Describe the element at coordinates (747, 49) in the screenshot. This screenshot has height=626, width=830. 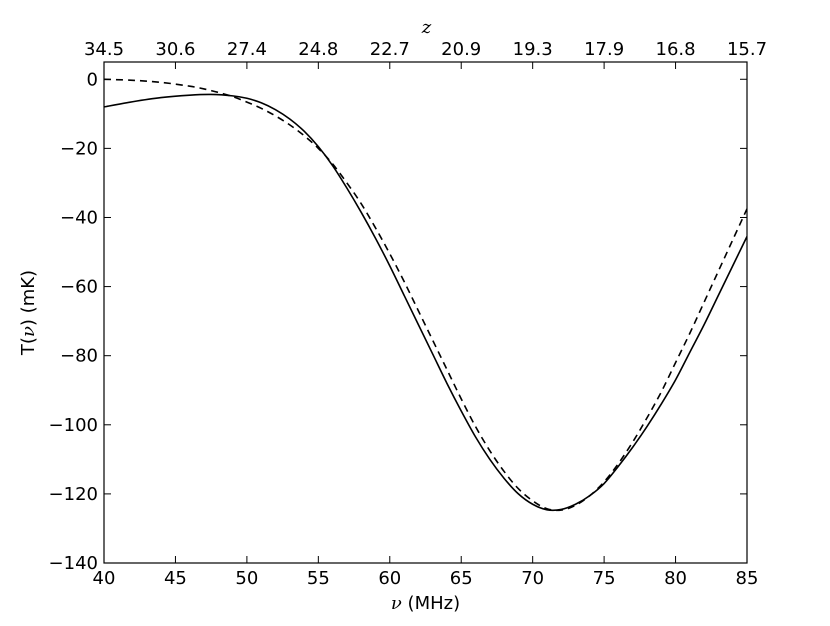
I see `top-tick-label: 15.7` at that location.